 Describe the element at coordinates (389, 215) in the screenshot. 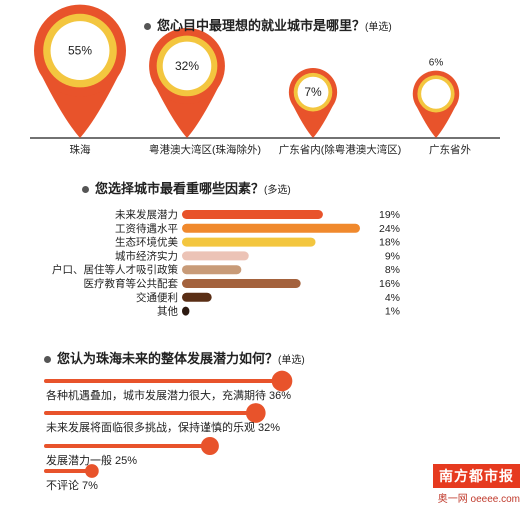

I see `factor-value-label: 19%` at that location.